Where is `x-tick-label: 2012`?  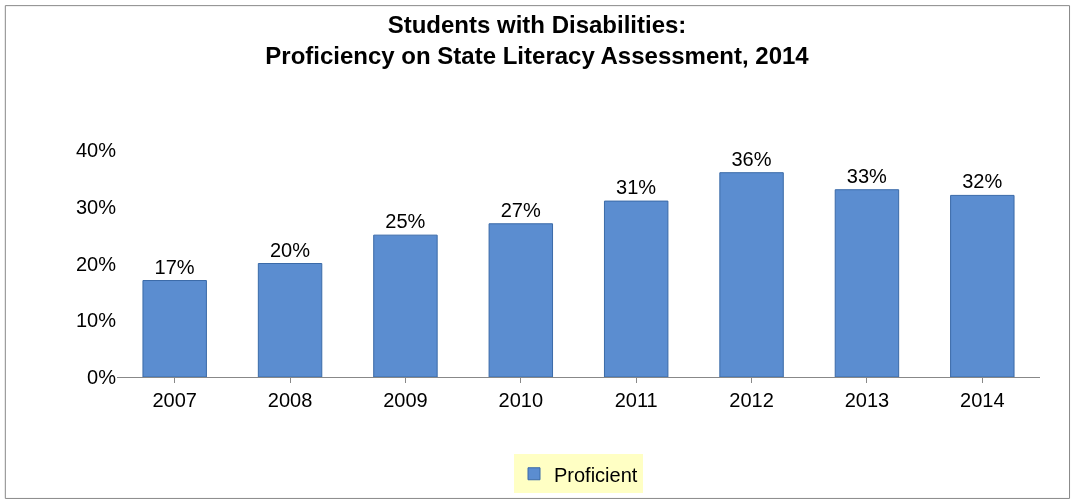
x-tick-label: 2012 is located at coordinates (751, 400).